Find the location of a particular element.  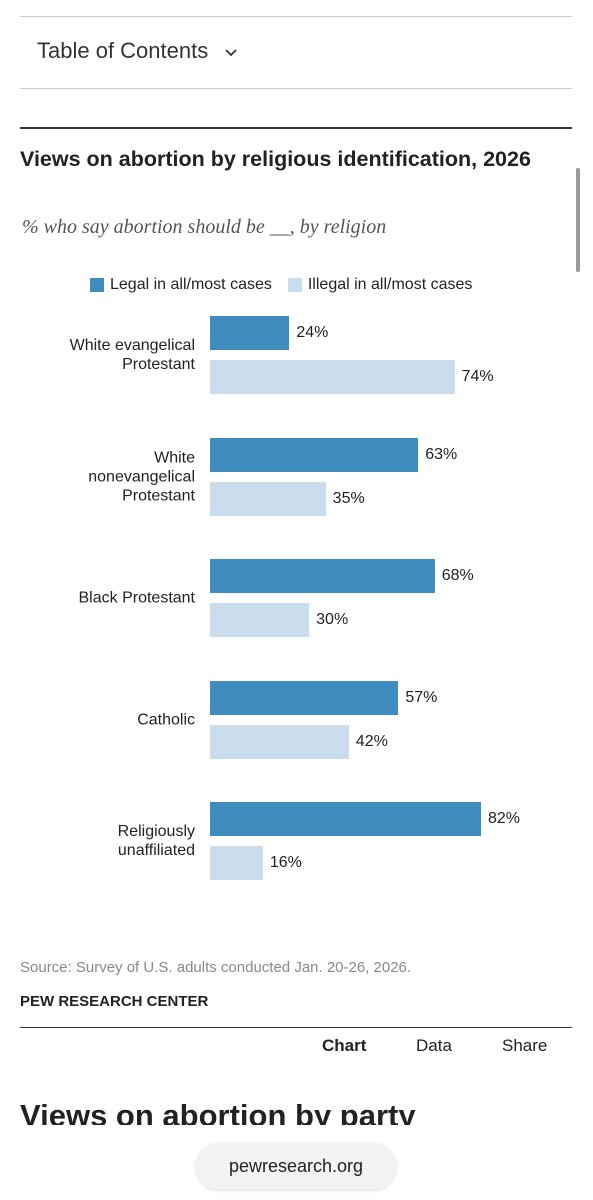

toc-toggle: Table of Contents is located at coordinates (137, 51).